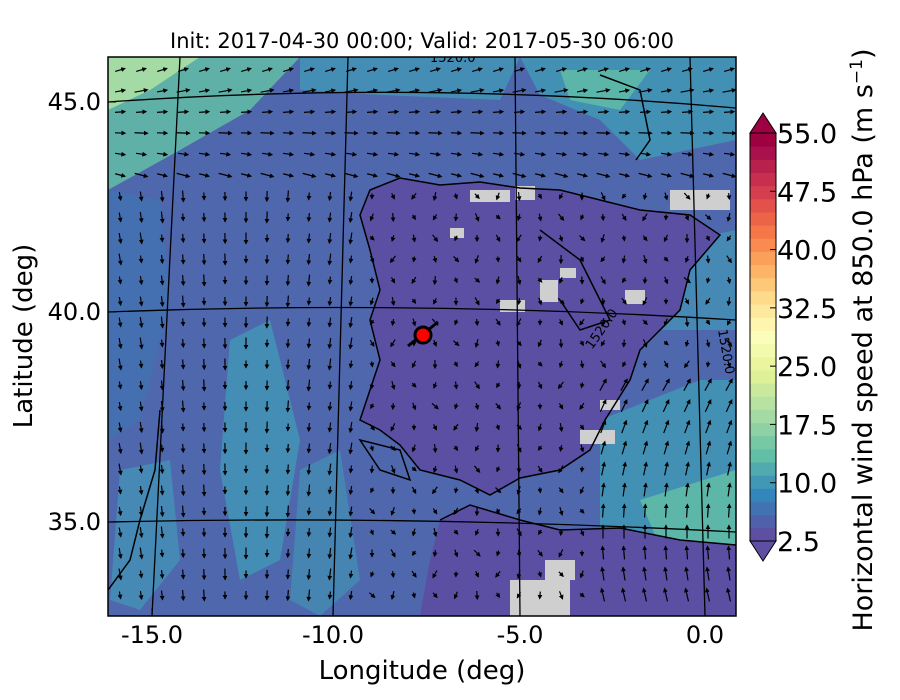  Describe the element at coordinates (74, 312) in the screenshot. I see `y-tick-label: 40.0` at that location.